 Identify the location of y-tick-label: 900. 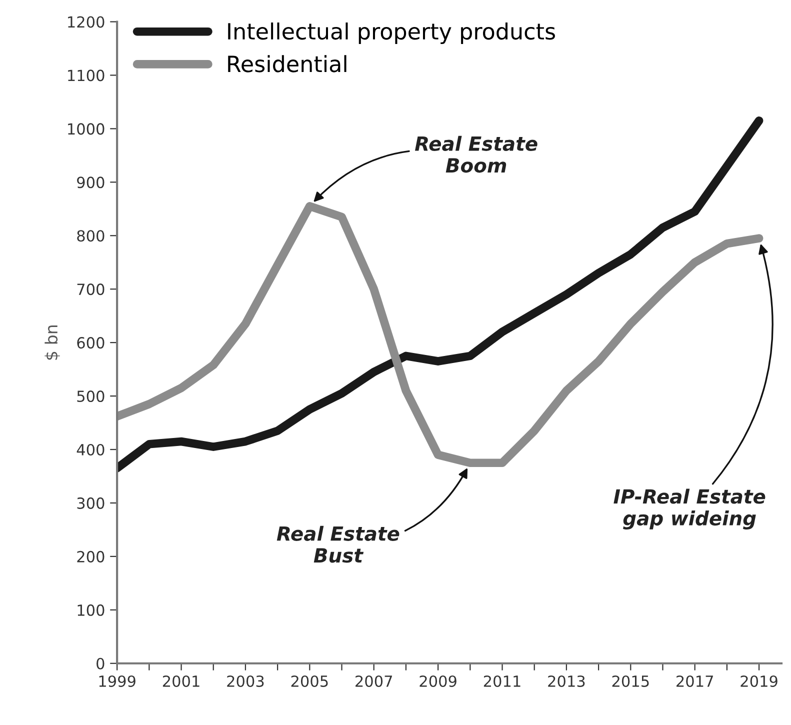
(90, 182).